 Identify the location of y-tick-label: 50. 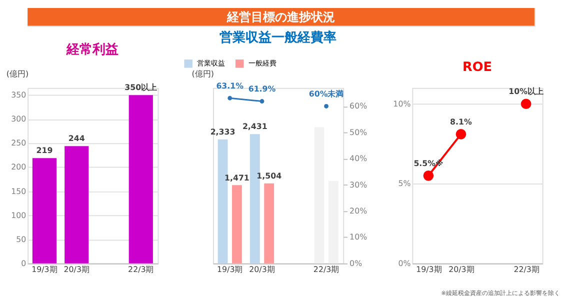
(21, 239).